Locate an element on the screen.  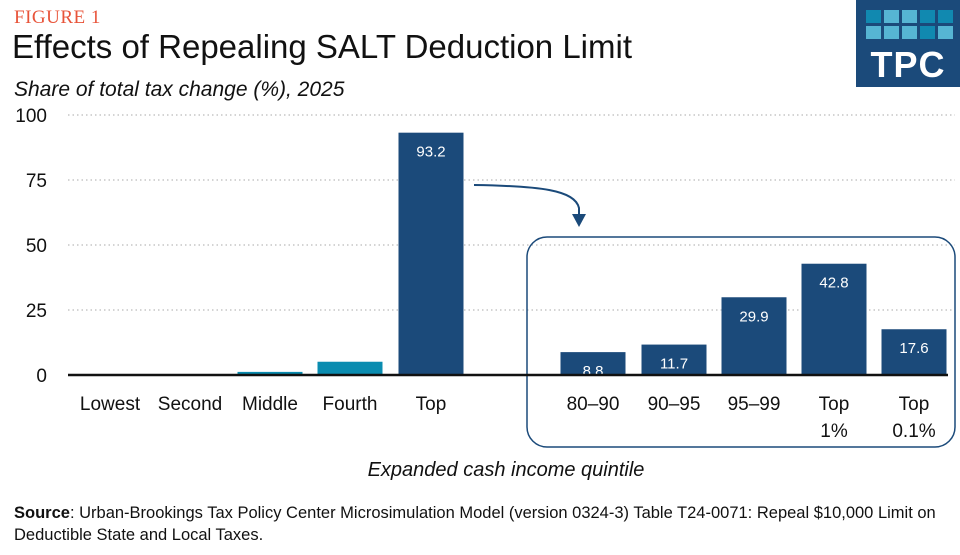
x-tick-label: 95–99 is located at coordinates (754, 404).